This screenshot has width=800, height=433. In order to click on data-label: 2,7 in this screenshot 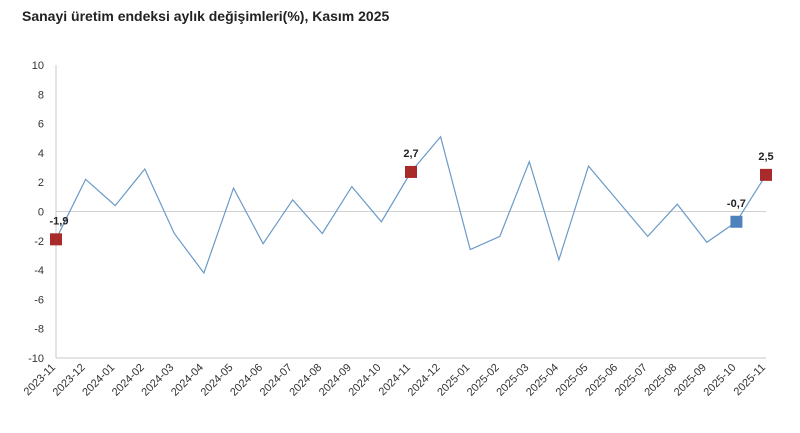, I will do `click(410, 154)`.